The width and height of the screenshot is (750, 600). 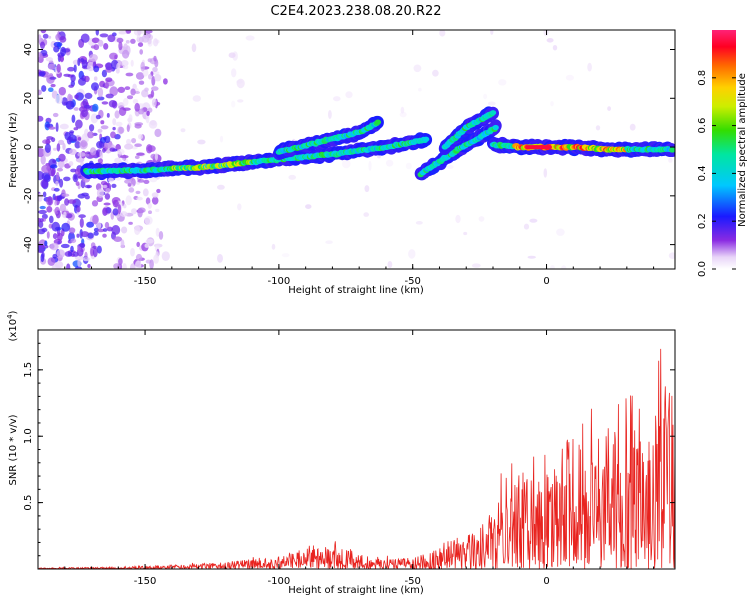 What do you see at coordinates (28, 98) in the screenshot?
I see `y-tick-label: 20` at bounding box center [28, 98].